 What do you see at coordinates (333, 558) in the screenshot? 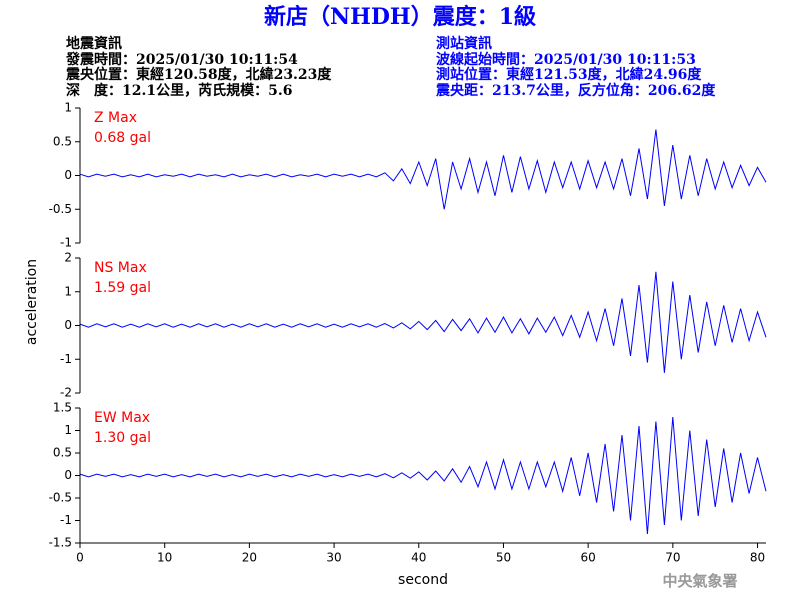
I see `x-tick-label: 30` at bounding box center [333, 558].